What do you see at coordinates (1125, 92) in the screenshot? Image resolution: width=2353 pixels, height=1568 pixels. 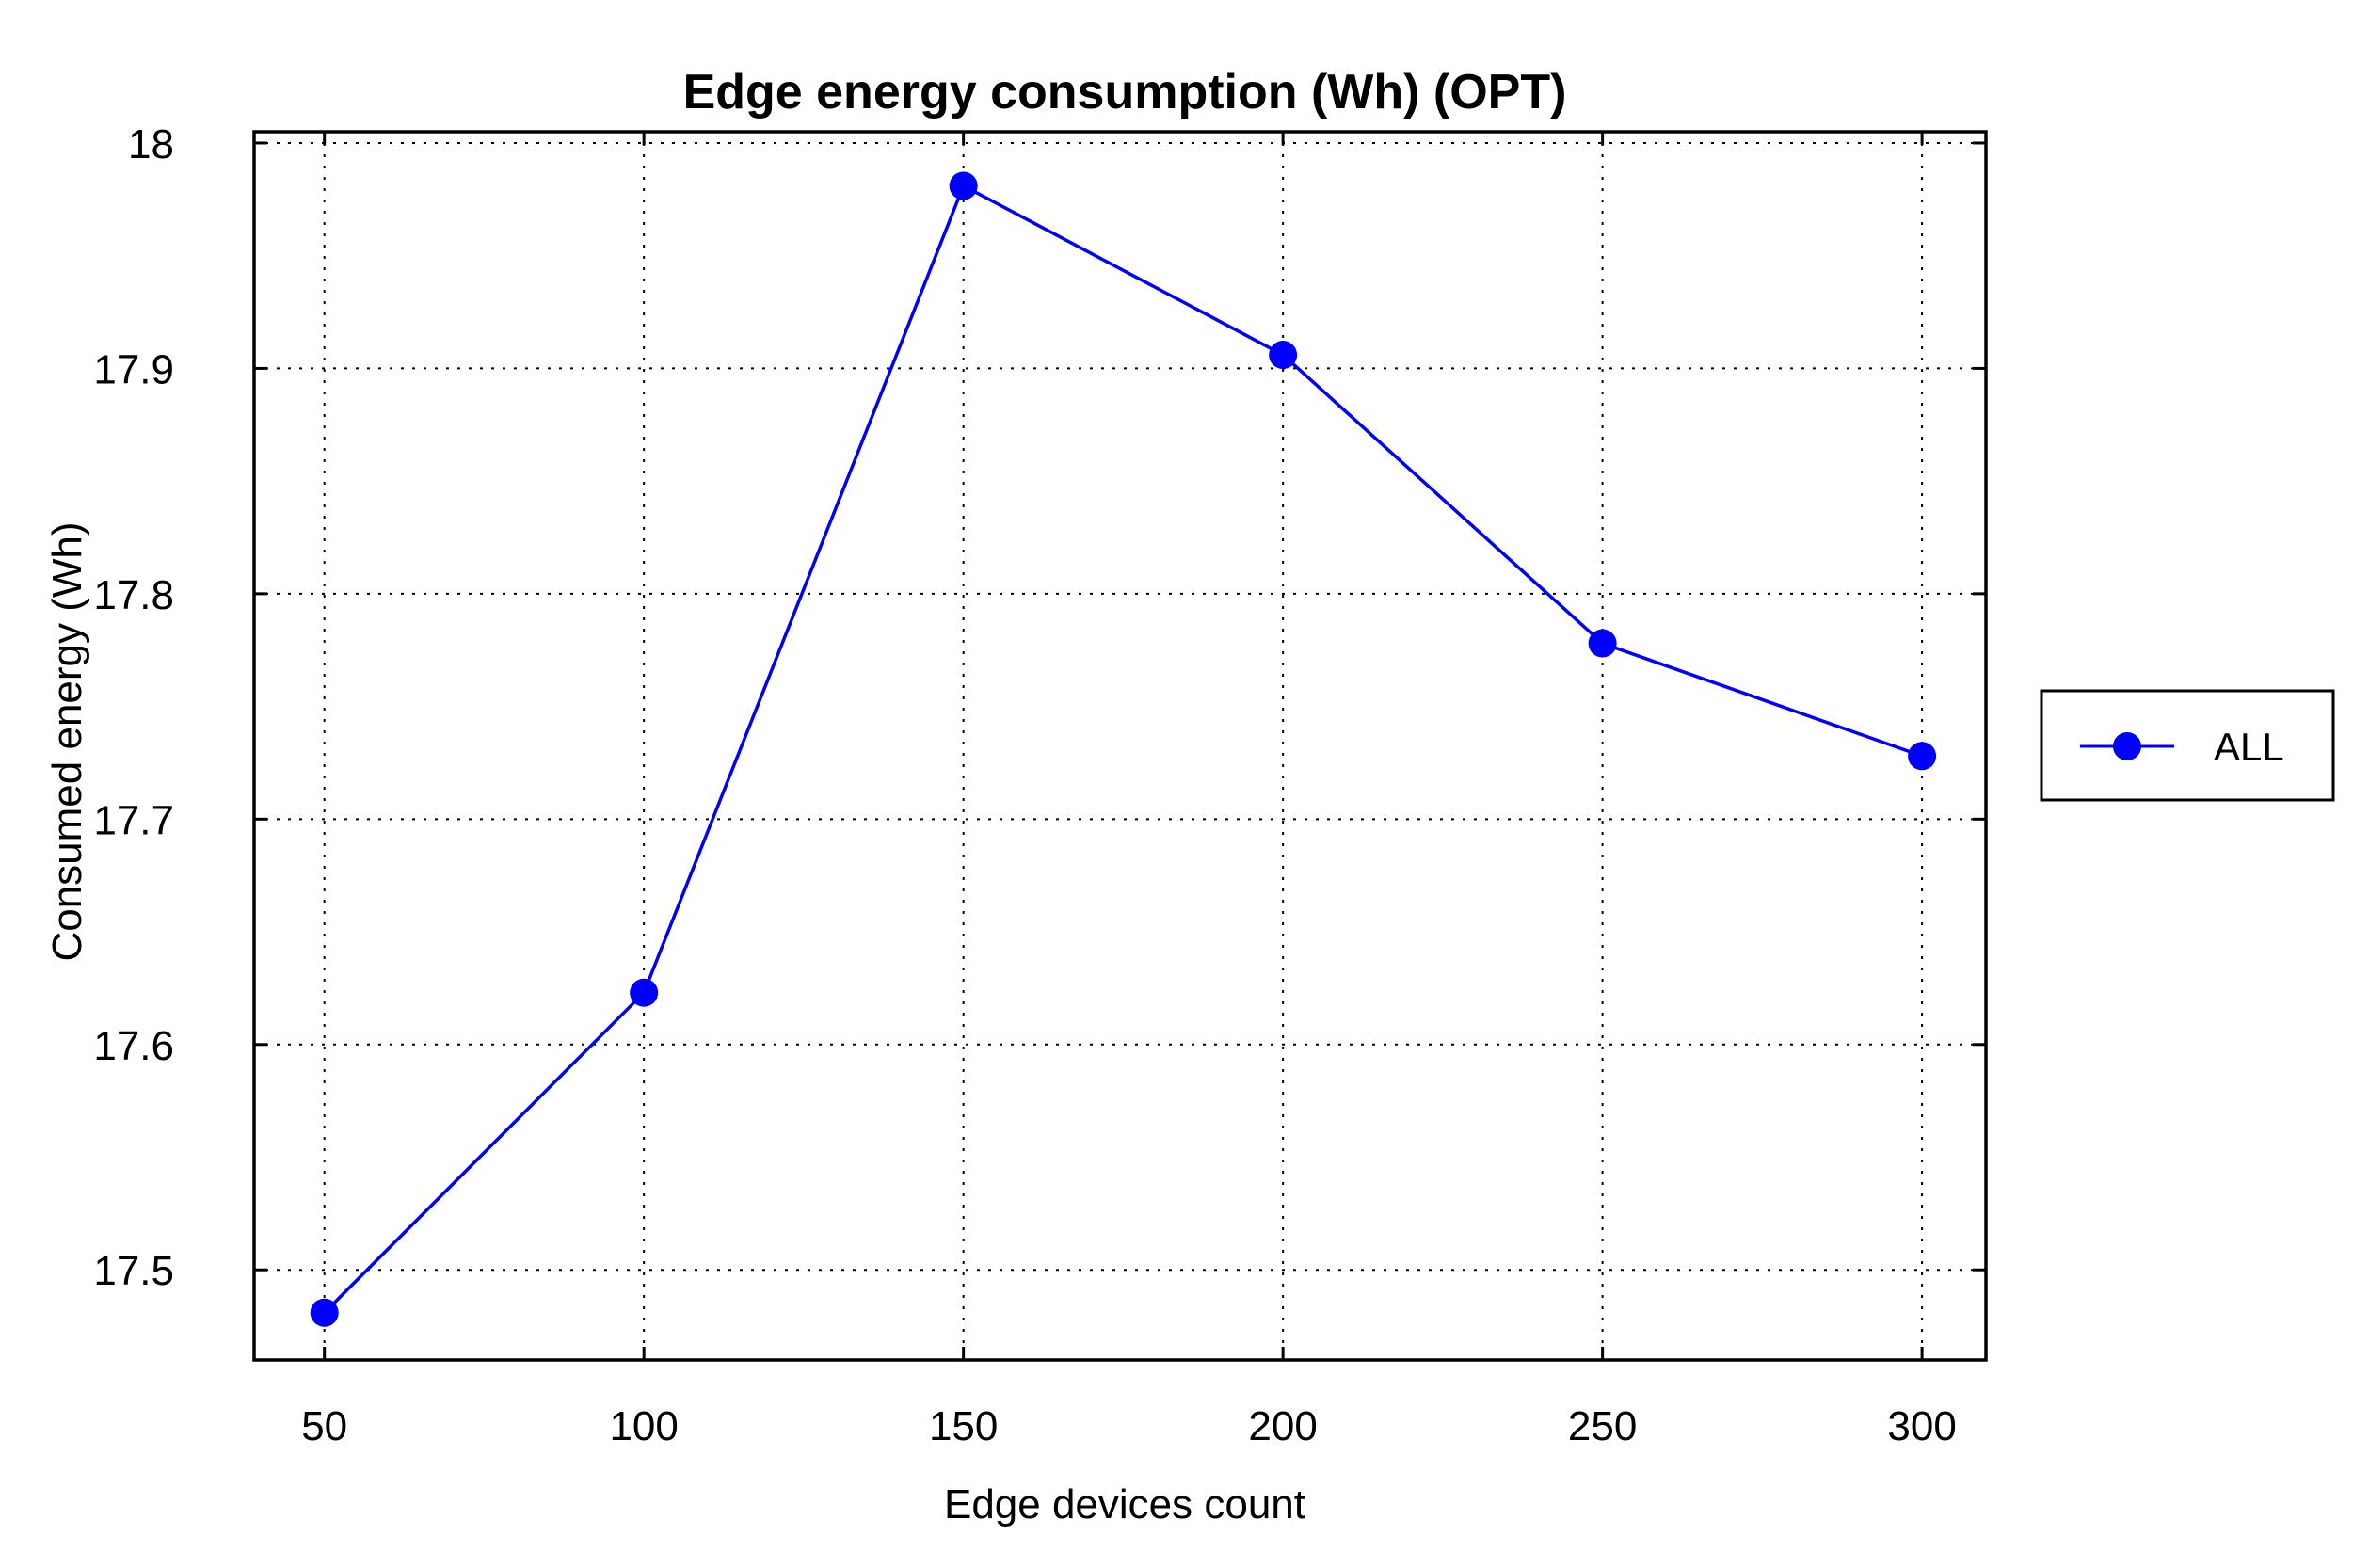 I see `chart-title: Edge energy consumption (Wh) (OPT)` at bounding box center [1125, 92].